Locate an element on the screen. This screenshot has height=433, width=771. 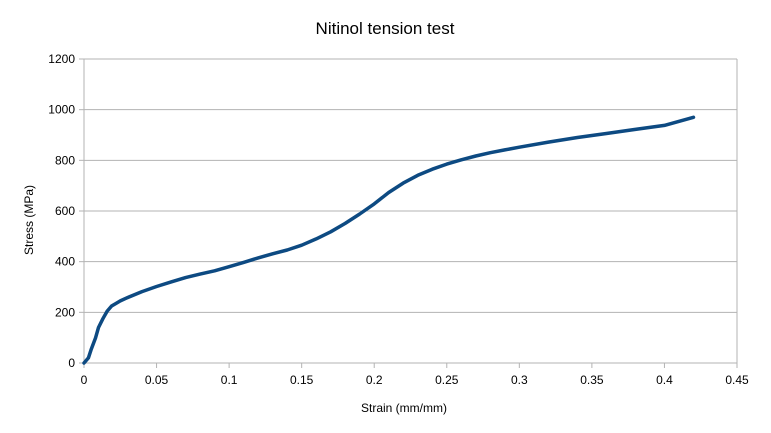
y-tick-label: 400 is located at coordinates (65, 262).